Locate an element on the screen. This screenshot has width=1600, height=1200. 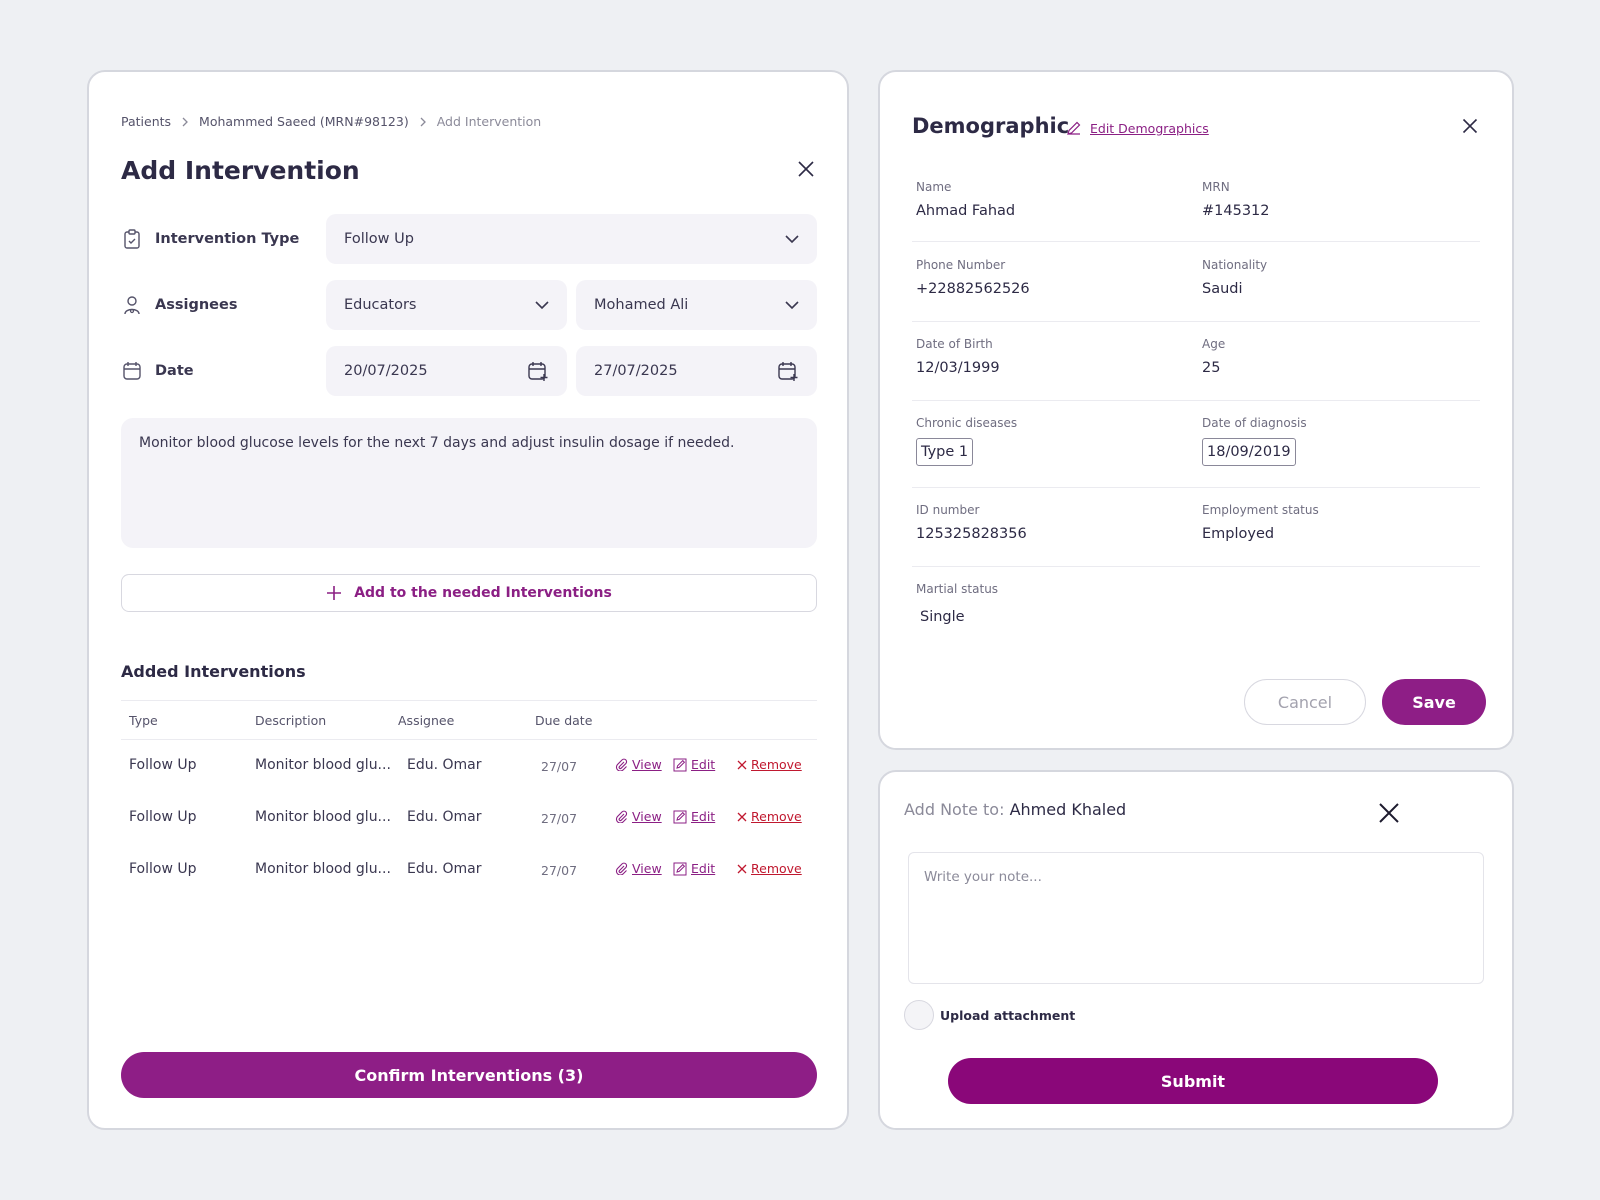
assignee-group-select: Educators is located at coordinates (446, 305).